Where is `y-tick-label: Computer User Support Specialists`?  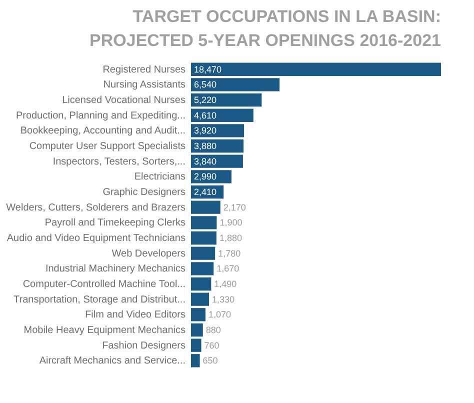
y-tick-label: Computer User Support Specialists is located at coordinates (107, 146).